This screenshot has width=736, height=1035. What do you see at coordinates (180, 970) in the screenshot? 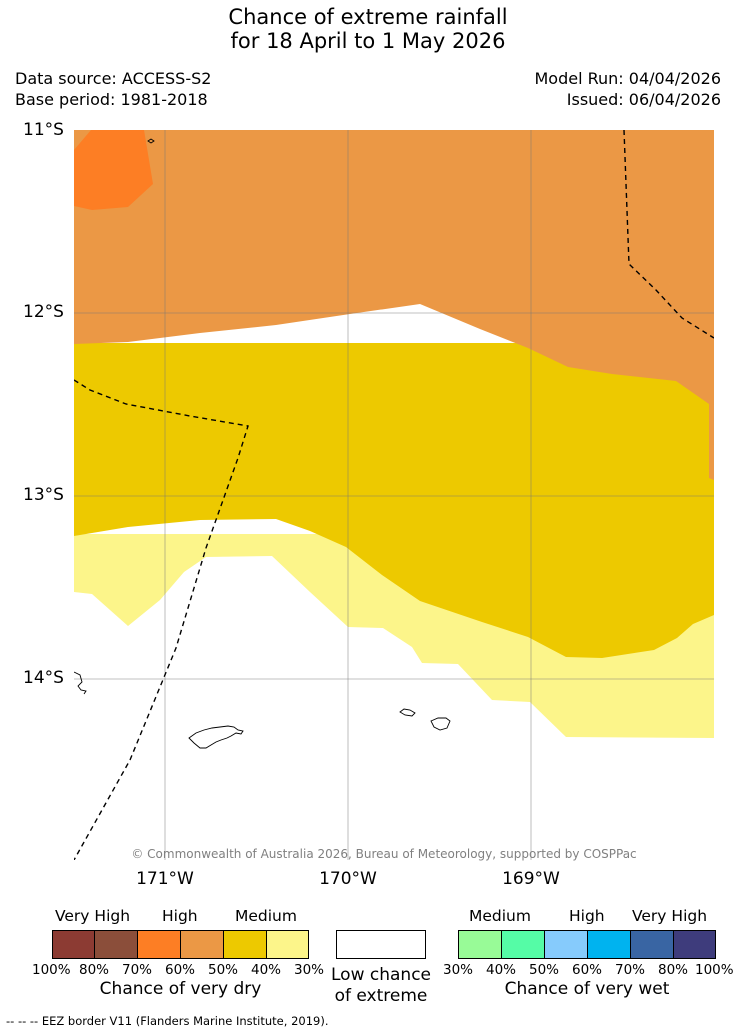
I see `legend-dry-tick: 60%` at bounding box center [180, 970].